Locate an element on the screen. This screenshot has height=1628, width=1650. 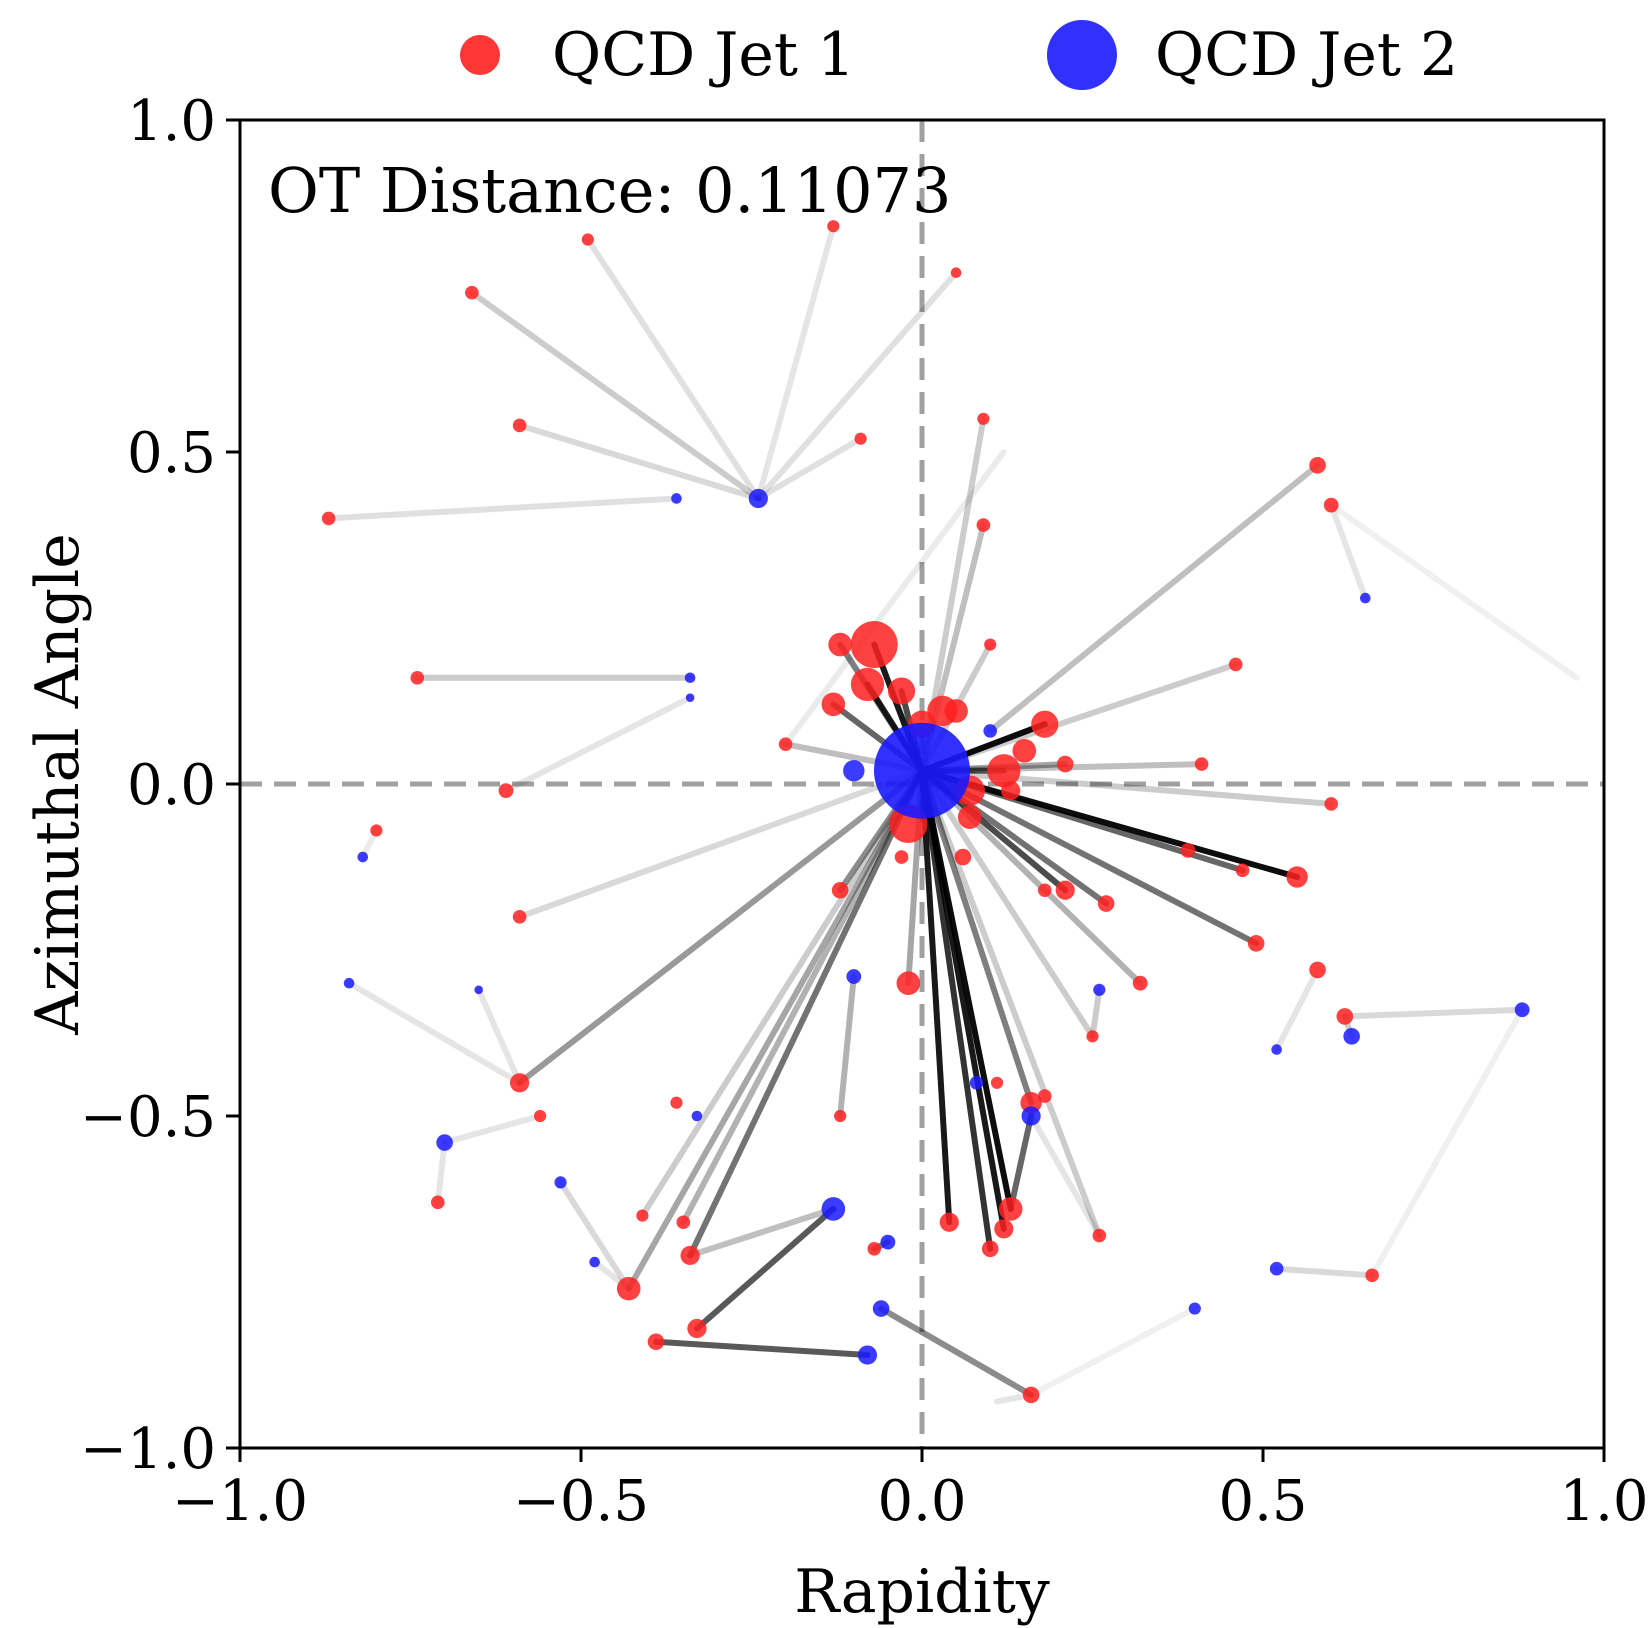
y-axis: 1.0 0.5 0.0 −0.5 −1.0 is located at coordinates (160, 785).